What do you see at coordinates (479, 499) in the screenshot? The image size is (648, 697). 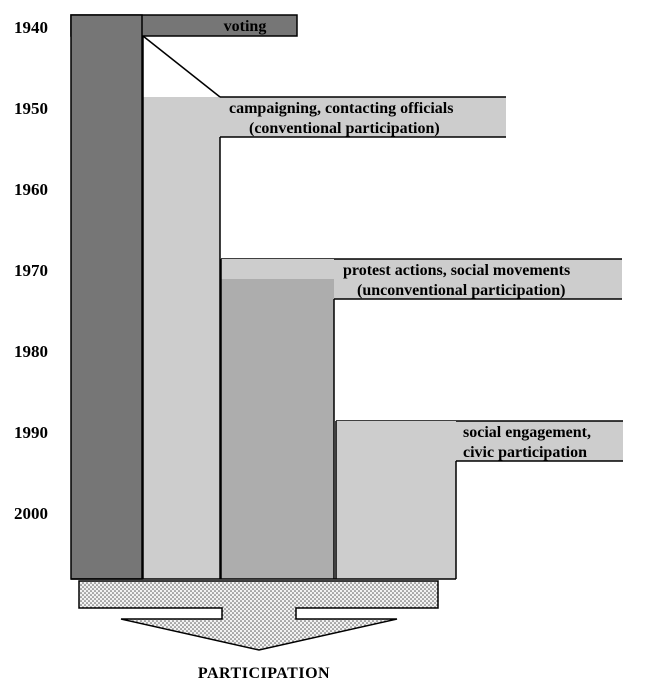 I see `civic-band: social engagement, civic participation` at bounding box center [479, 499].